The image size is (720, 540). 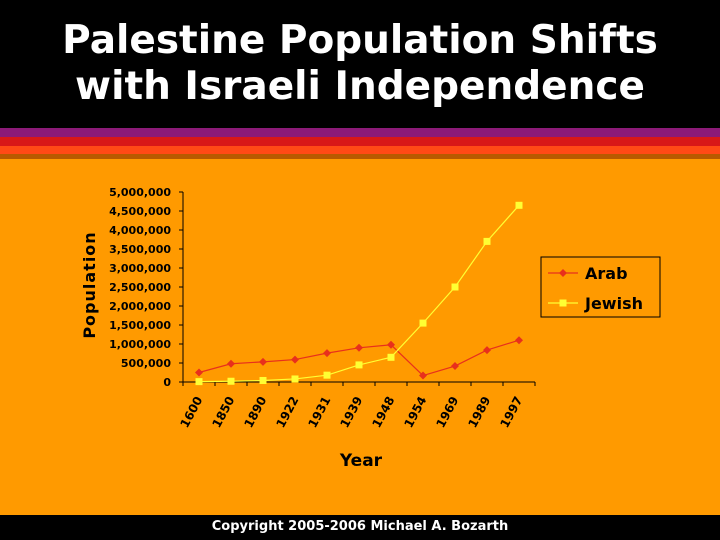 What do you see at coordinates (140, 325) in the screenshot?
I see `y-tick-label: 1,500,000` at bounding box center [140, 325].